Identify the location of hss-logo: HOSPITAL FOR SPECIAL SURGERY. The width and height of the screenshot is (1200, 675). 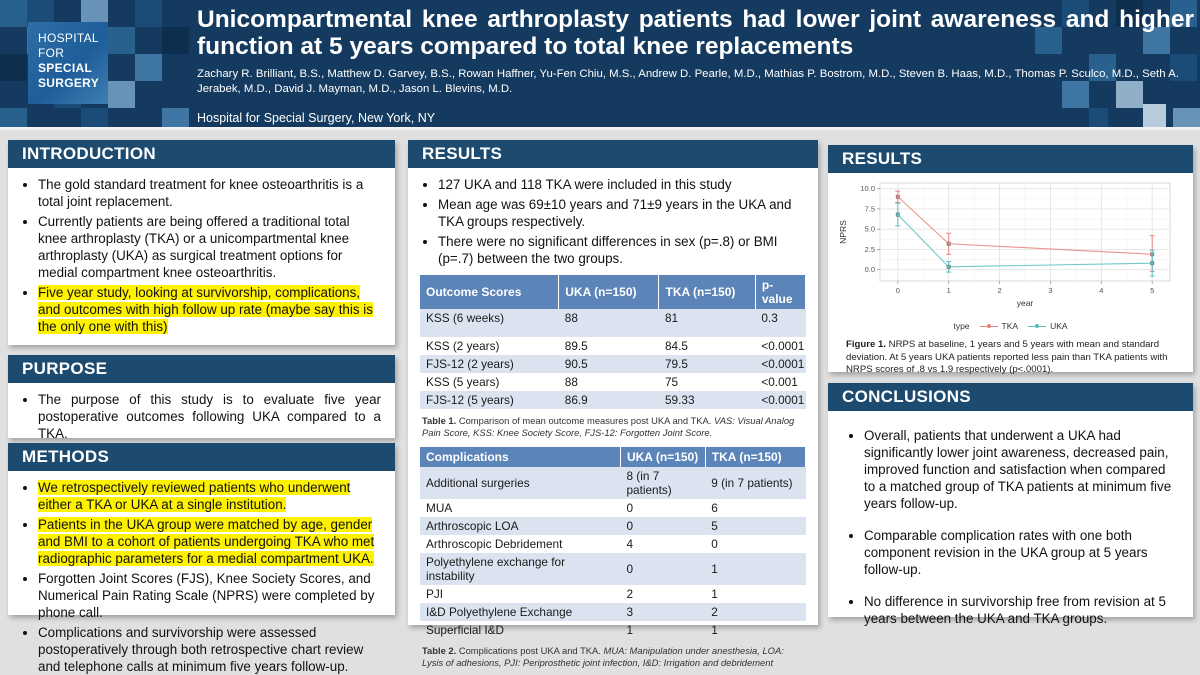
(68, 63).